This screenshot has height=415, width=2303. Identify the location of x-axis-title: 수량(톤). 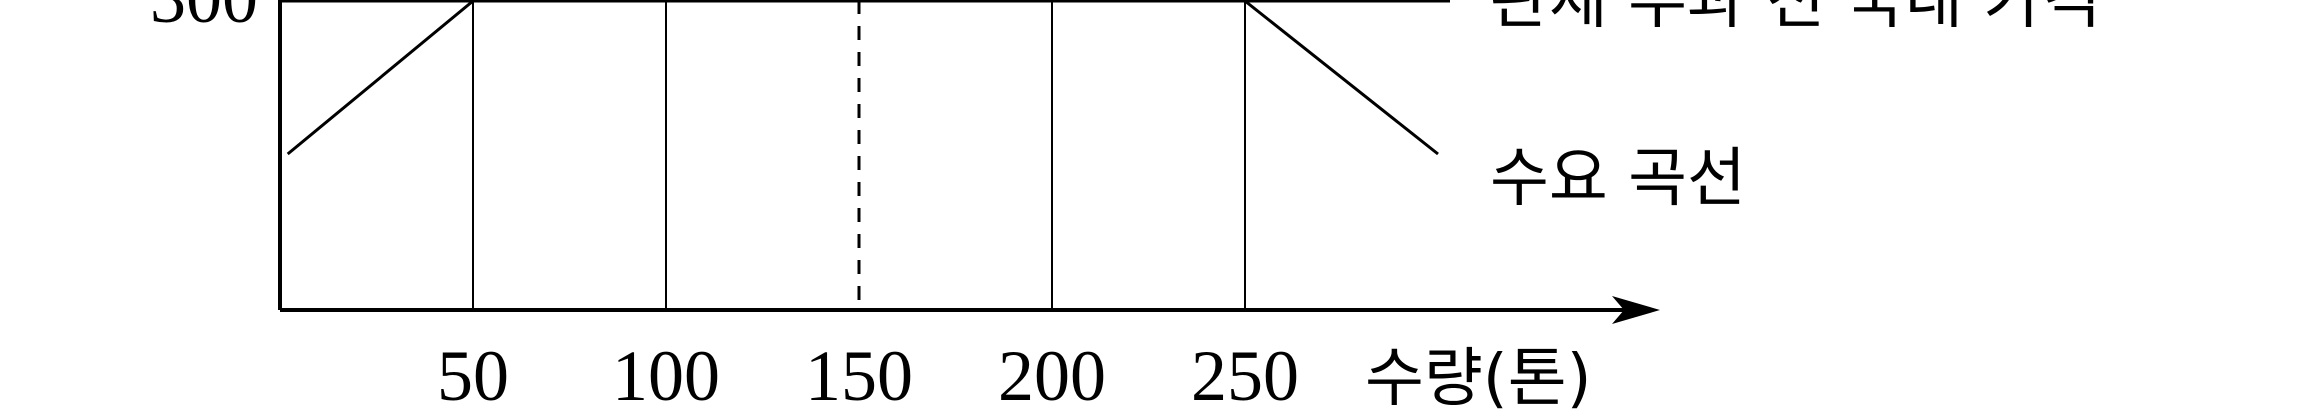
(1478, 378).